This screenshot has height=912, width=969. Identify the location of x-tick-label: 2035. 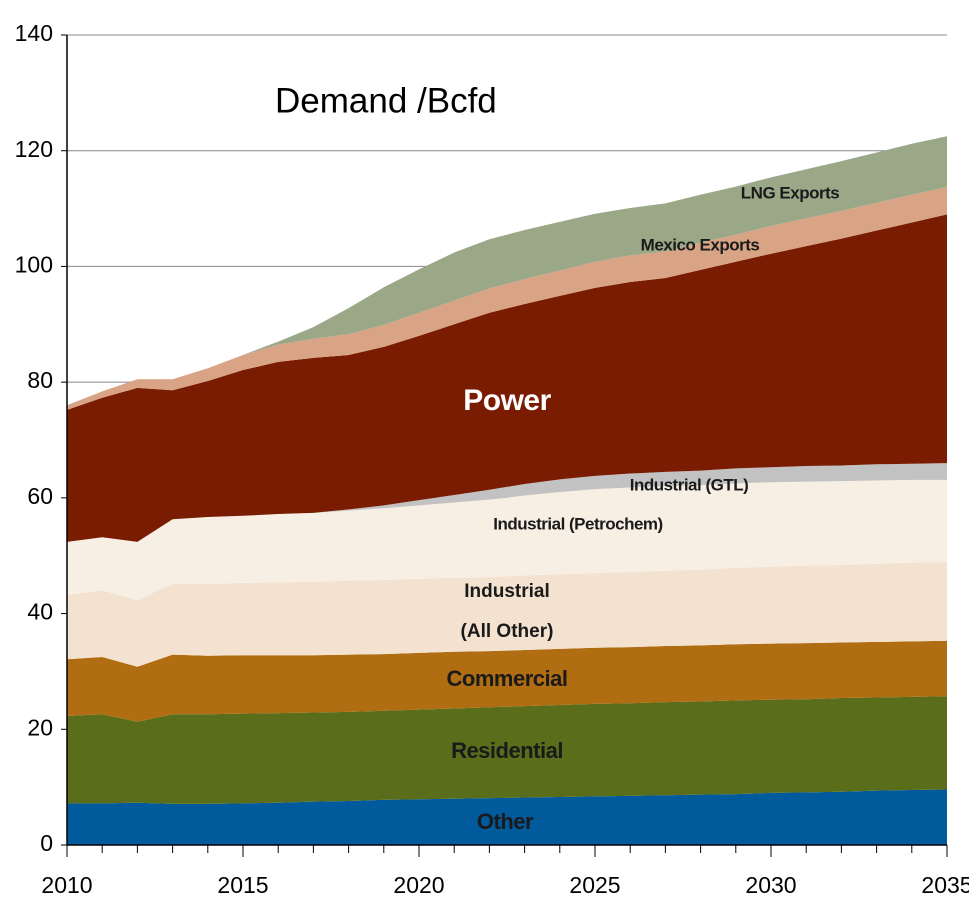
(945, 885).